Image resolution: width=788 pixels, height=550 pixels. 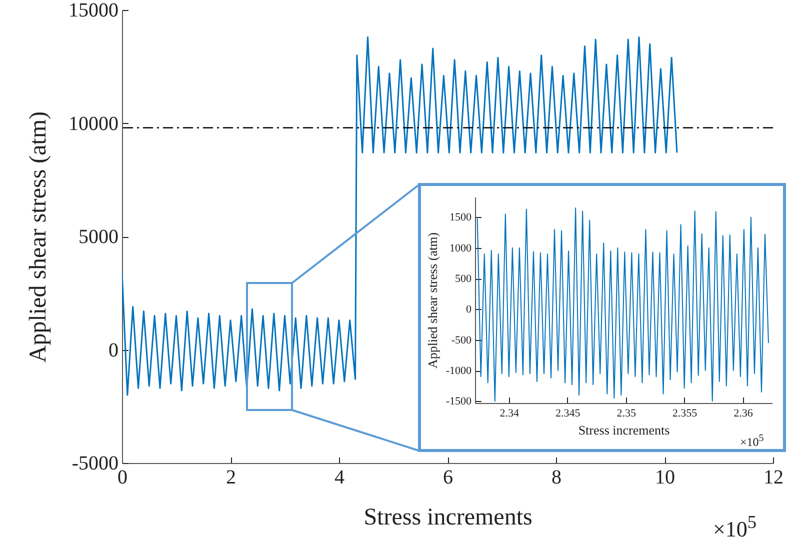 What do you see at coordinates (459, 402) in the screenshot?
I see `y-tick-label: -1500` at bounding box center [459, 402].